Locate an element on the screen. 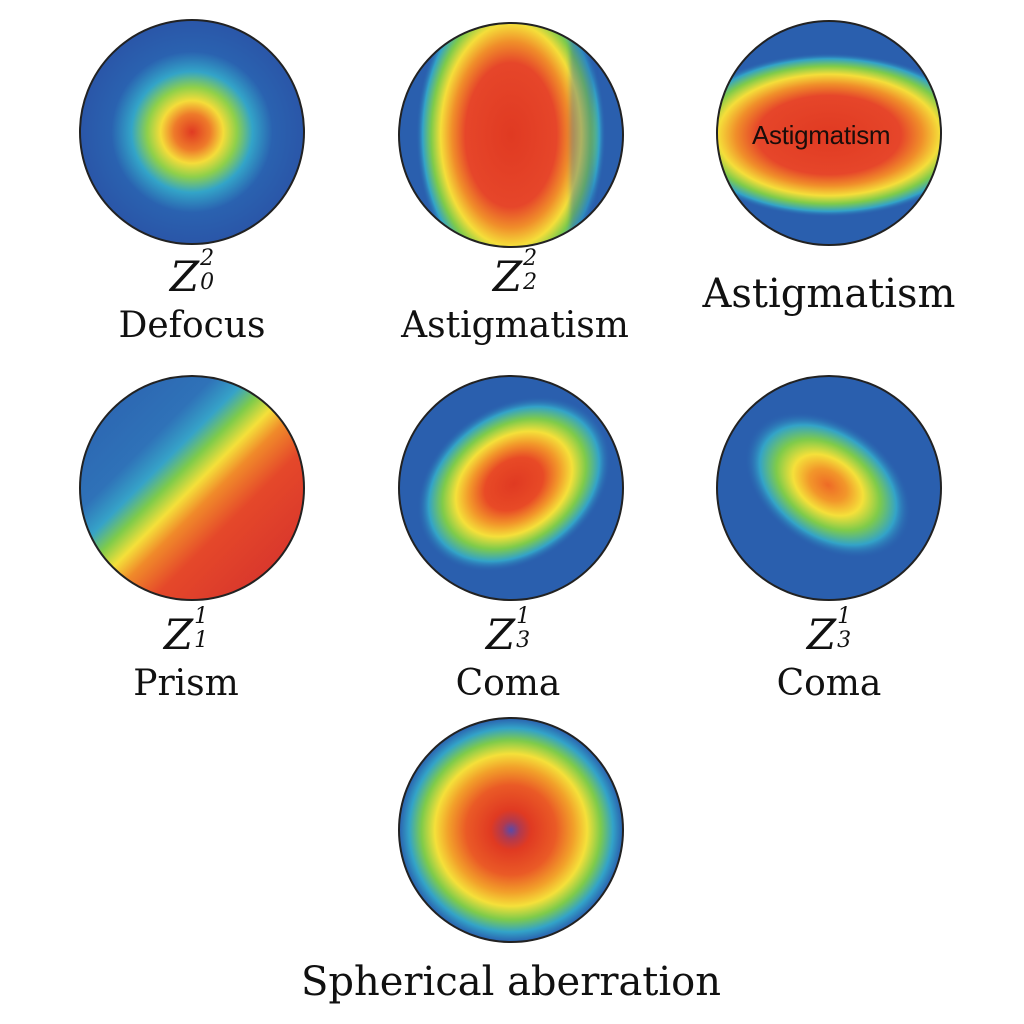 This screenshot has height=1024, width=1024. astigmatism-vertical-name: Astigmatism is located at coordinates (515, 325).